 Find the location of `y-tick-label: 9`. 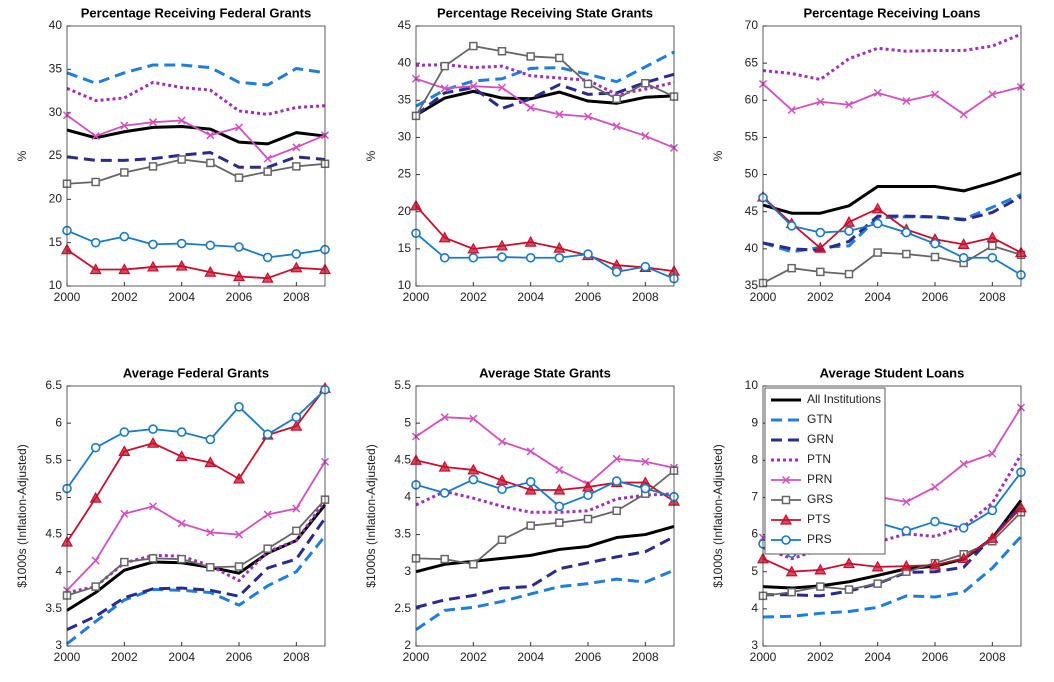

y-tick-label: 9 is located at coordinates (754, 422).